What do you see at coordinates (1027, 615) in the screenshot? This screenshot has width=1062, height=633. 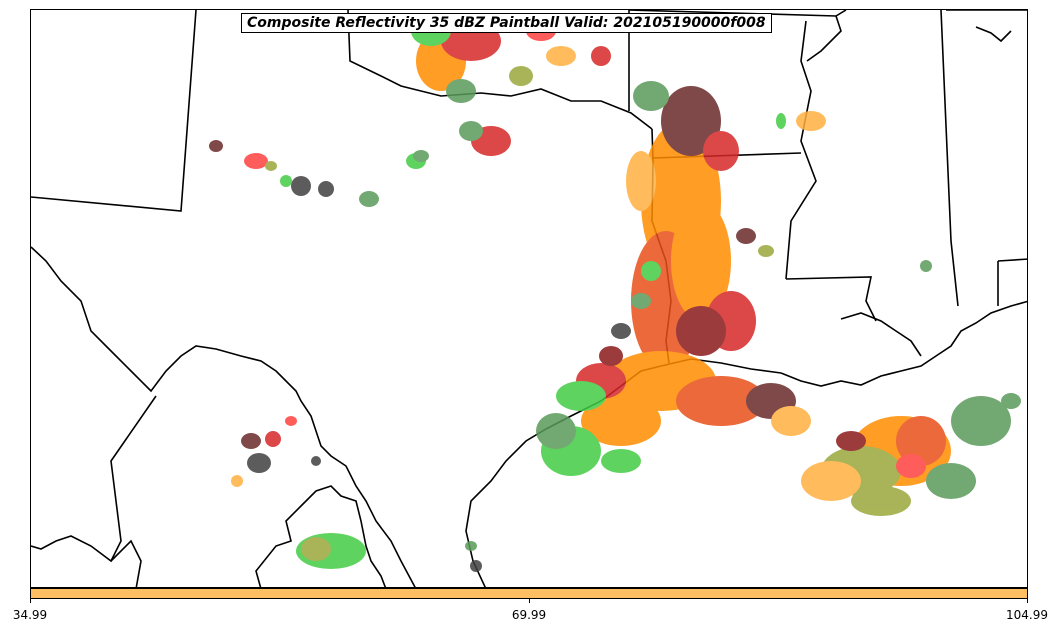 I see `colorbar-tick-label-max: 104.99` at bounding box center [1027, 615].